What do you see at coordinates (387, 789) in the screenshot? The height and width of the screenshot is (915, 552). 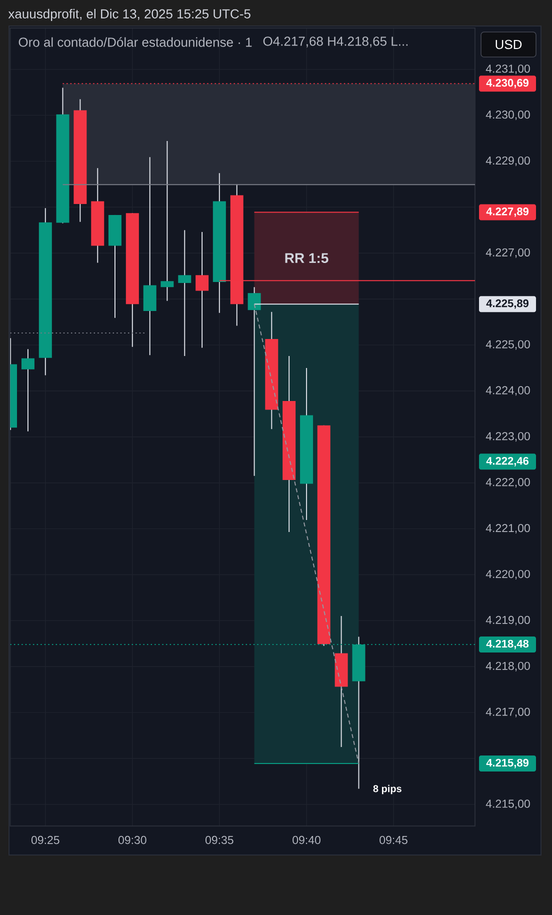 I see `text: 8 pips` at bounding box center [387, 789].